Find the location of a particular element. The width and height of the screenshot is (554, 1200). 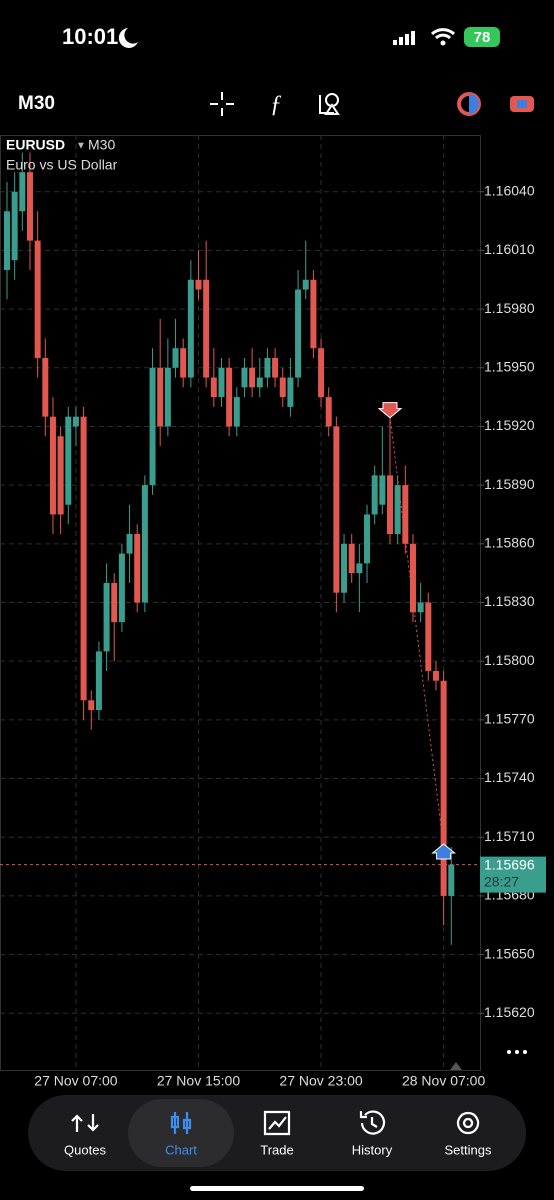

y-tick-label: 1.15980 is located at coordinates (509, 308).